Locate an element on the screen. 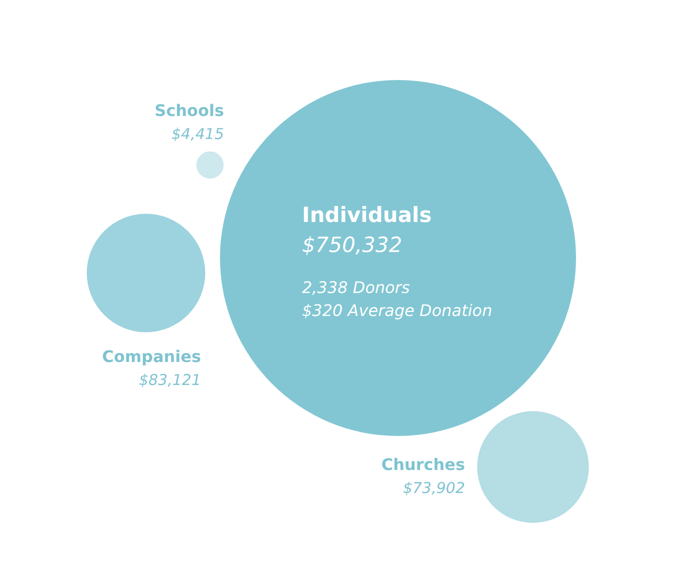 The height and width of the screenshot is (580, 683). data-label: $750,332 is located at coordinates (352, 245).